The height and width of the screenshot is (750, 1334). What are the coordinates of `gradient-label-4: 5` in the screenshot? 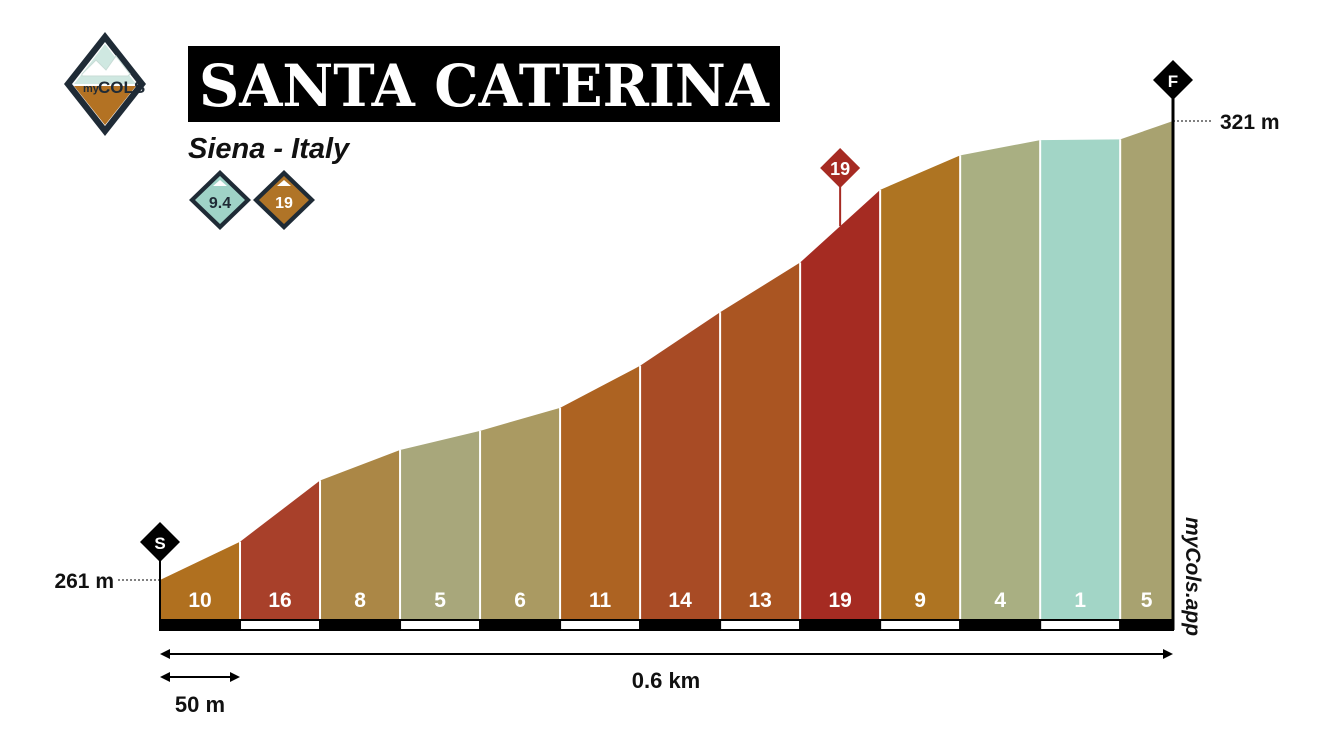 It's located at (440, 600).